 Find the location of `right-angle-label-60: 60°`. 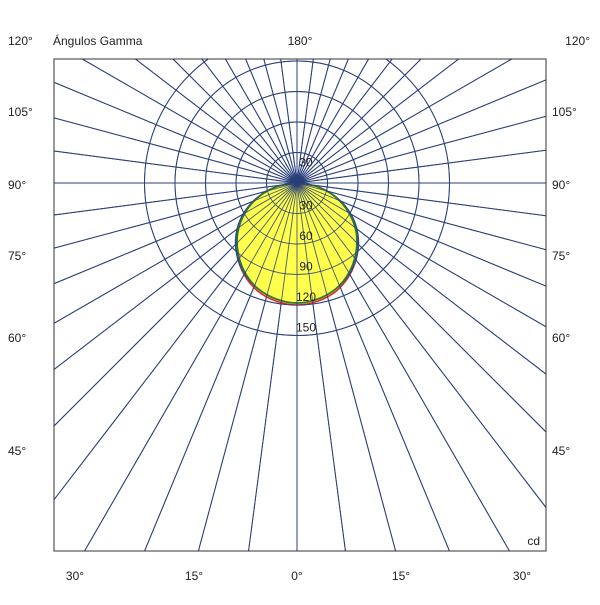

right-angle-label-60: 60° is located at coordinates (561, 338).